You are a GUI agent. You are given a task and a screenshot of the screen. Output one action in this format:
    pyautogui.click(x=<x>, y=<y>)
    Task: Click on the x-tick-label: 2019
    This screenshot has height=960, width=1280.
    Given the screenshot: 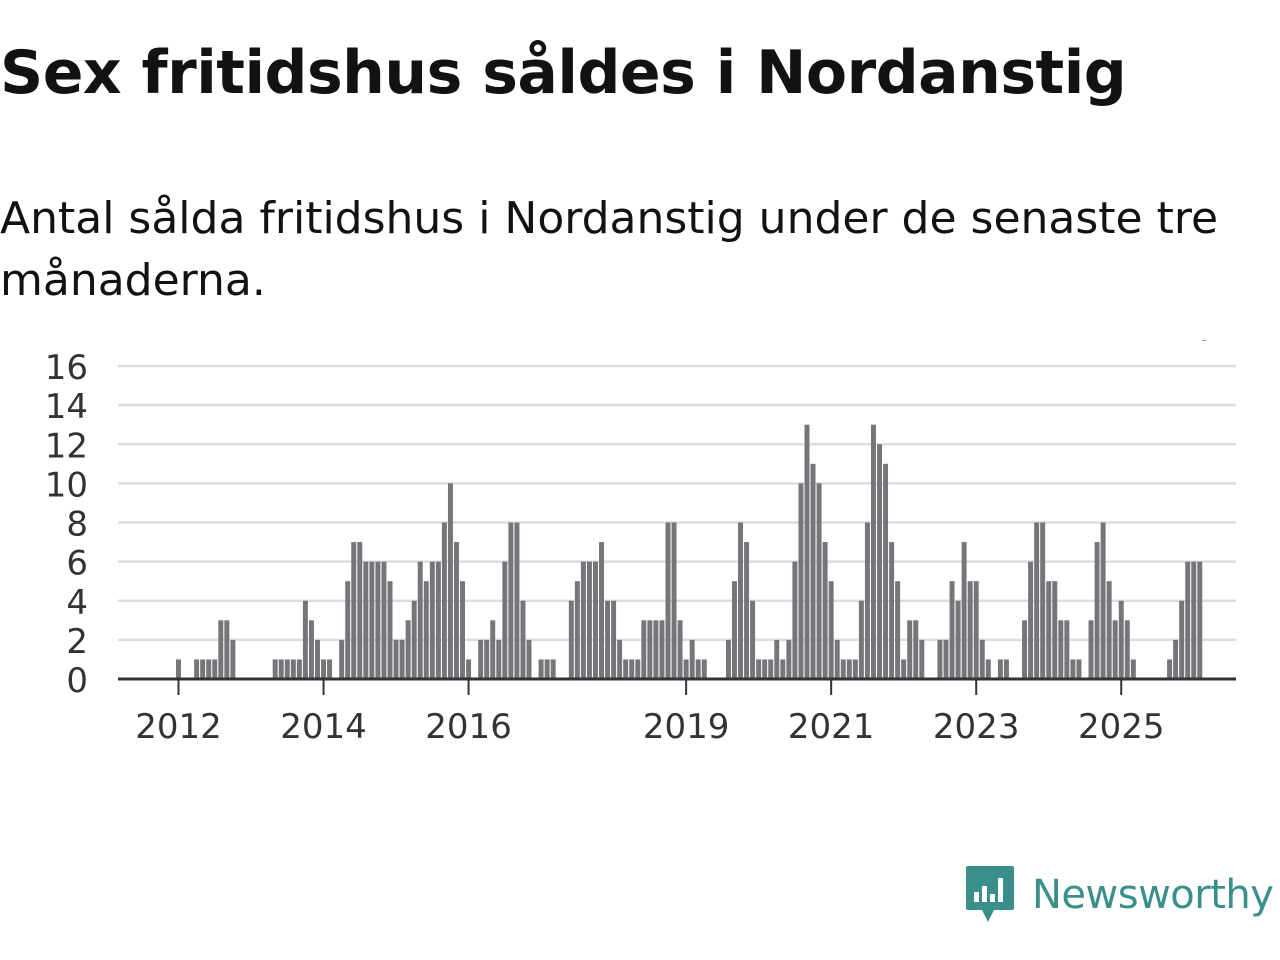 What is the action you would take?
    pyautogui.click(x=686, y=727)
    